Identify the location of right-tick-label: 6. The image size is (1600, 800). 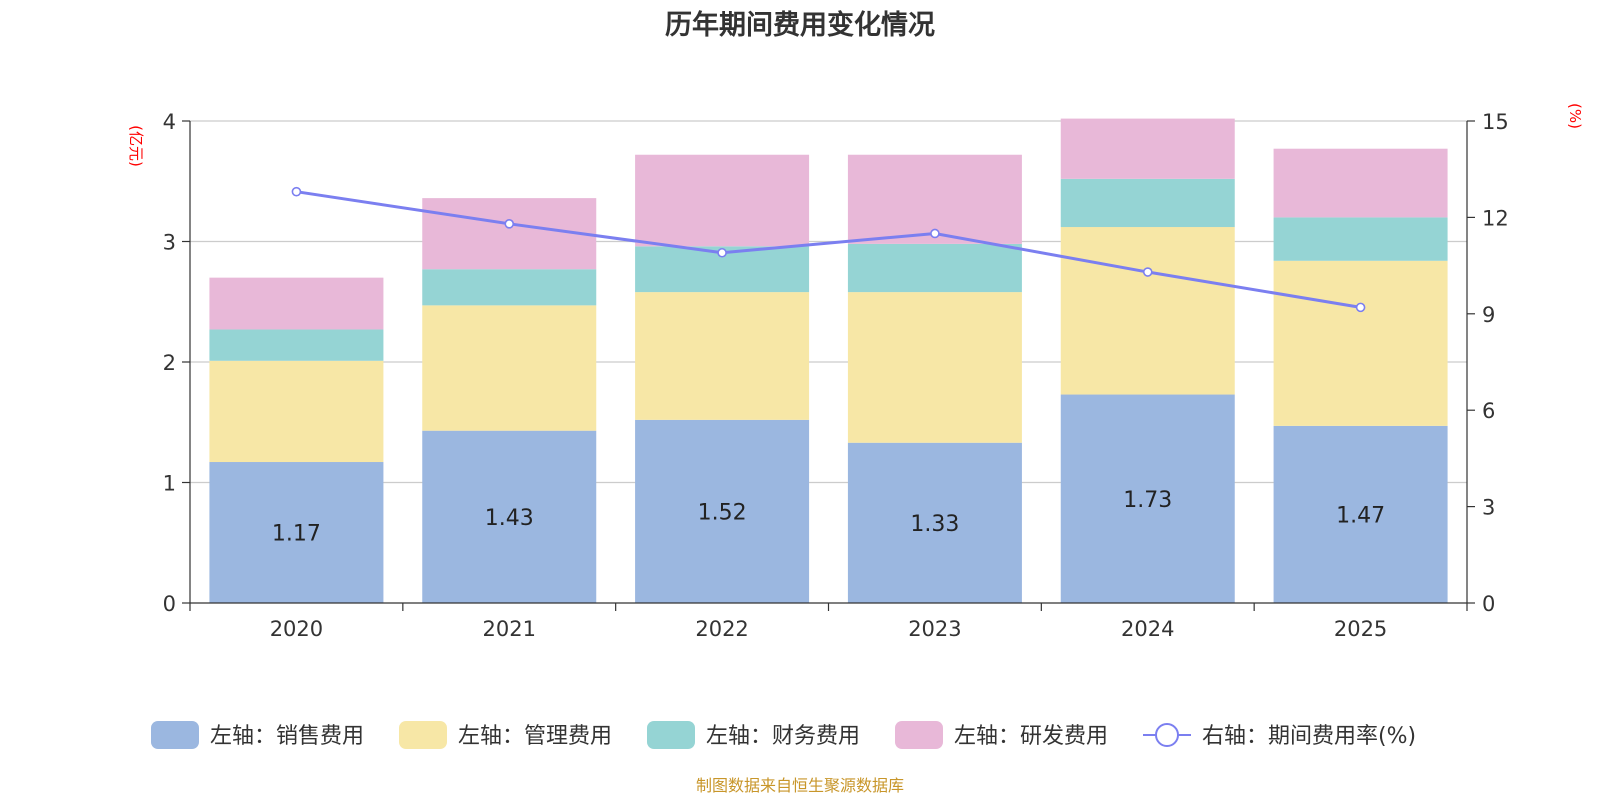
(1488, 411).